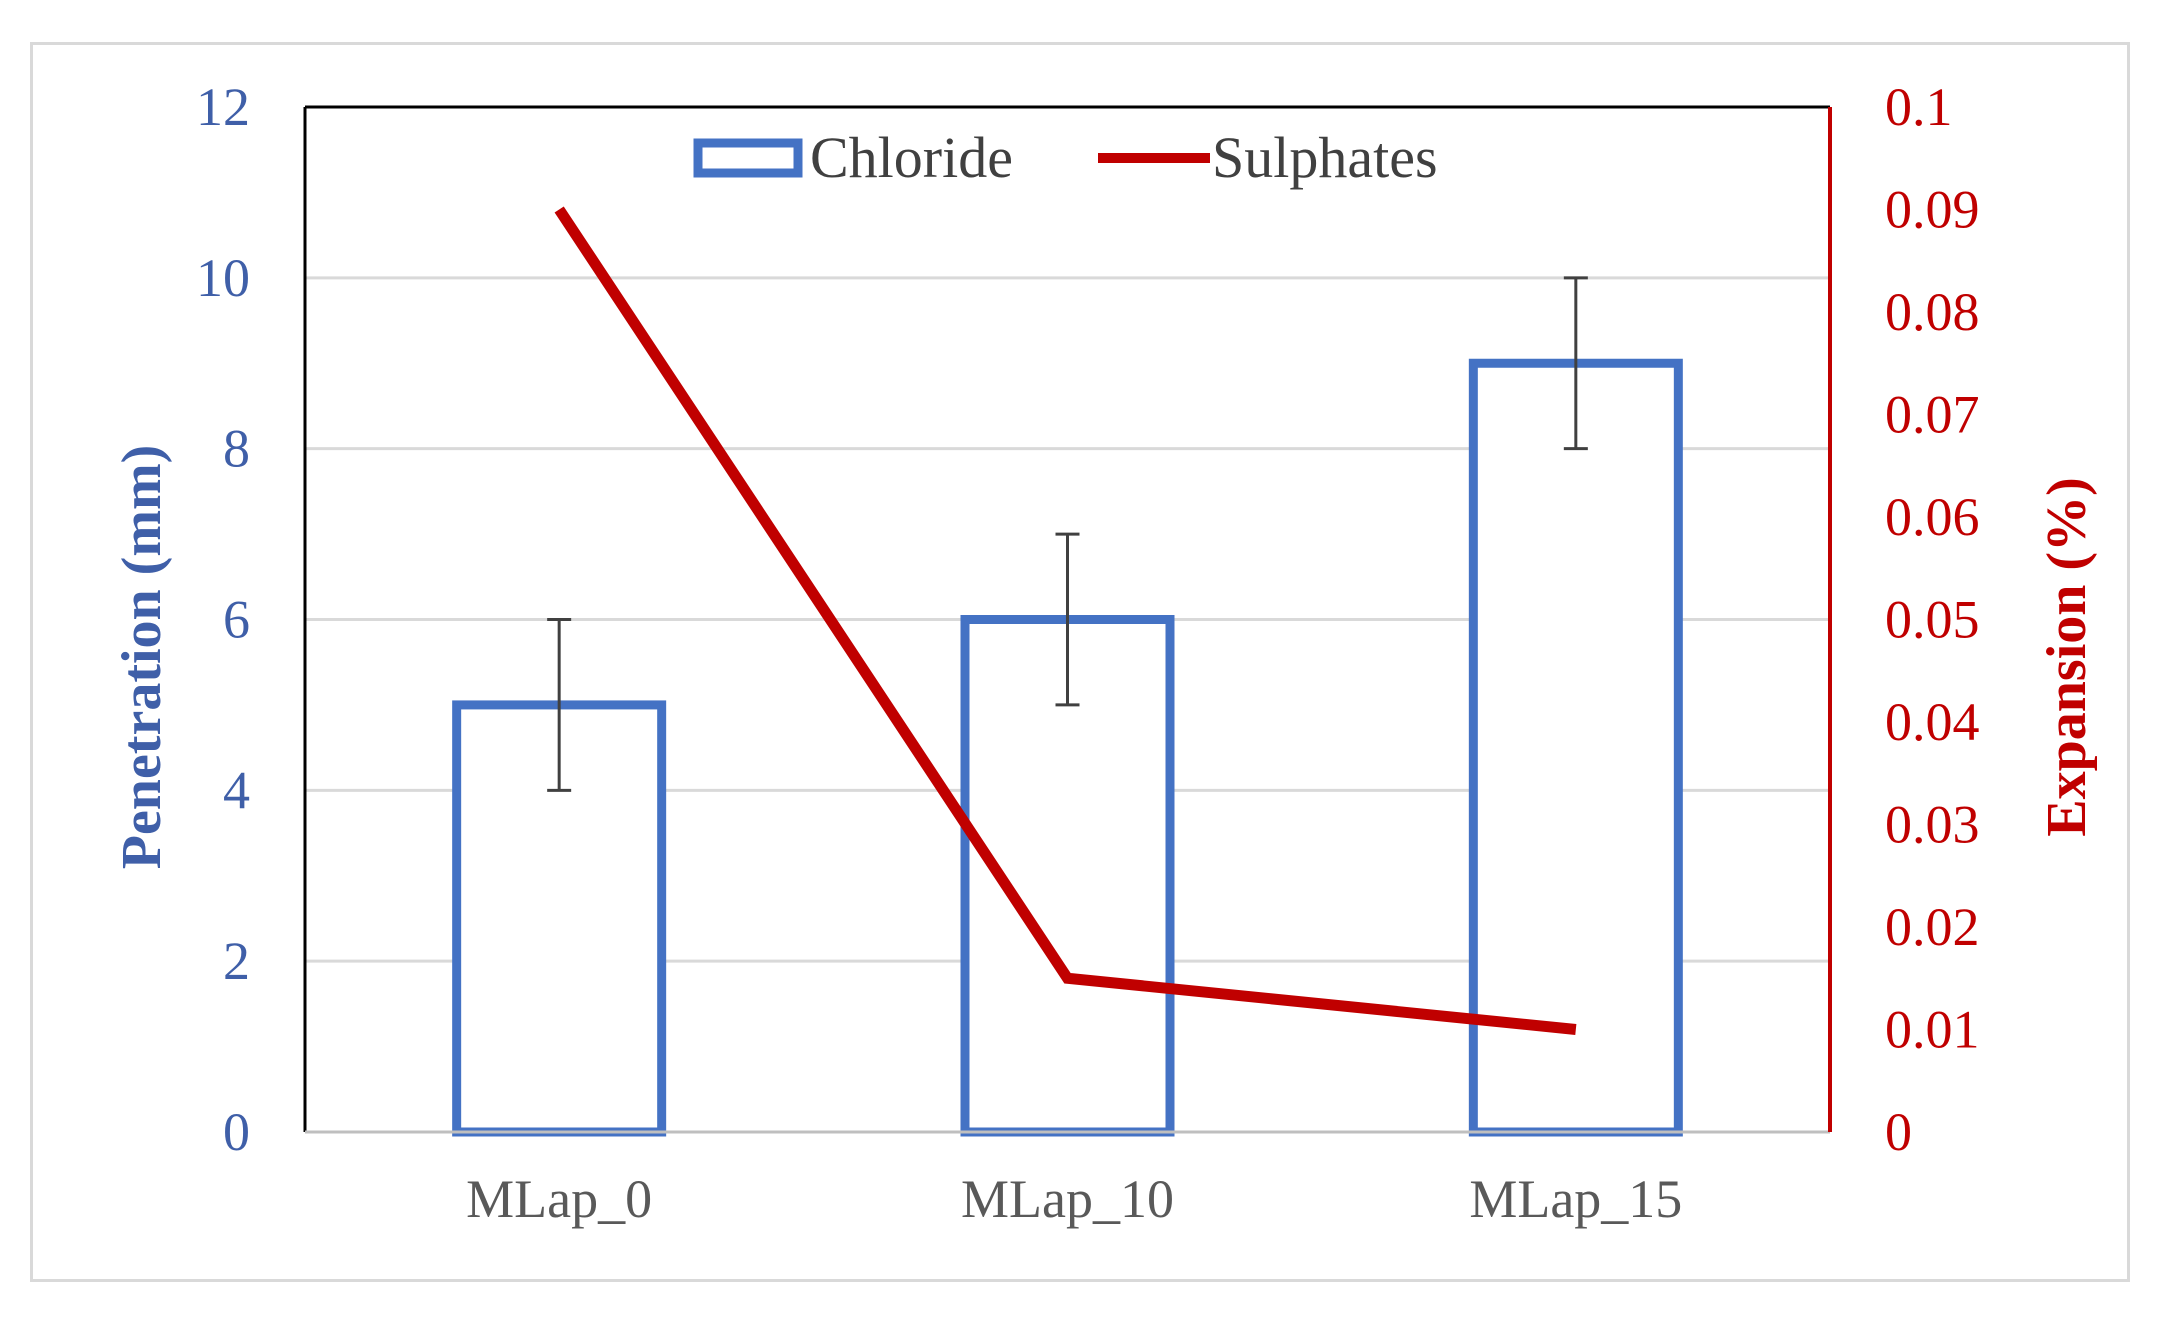 Image resolution: width=2164 pixels, height=1321 pixels. What do you see at coordinates (236, 961) in the screenshot?
I see `left-tick-label: 2` at bounding box center [236, 961].